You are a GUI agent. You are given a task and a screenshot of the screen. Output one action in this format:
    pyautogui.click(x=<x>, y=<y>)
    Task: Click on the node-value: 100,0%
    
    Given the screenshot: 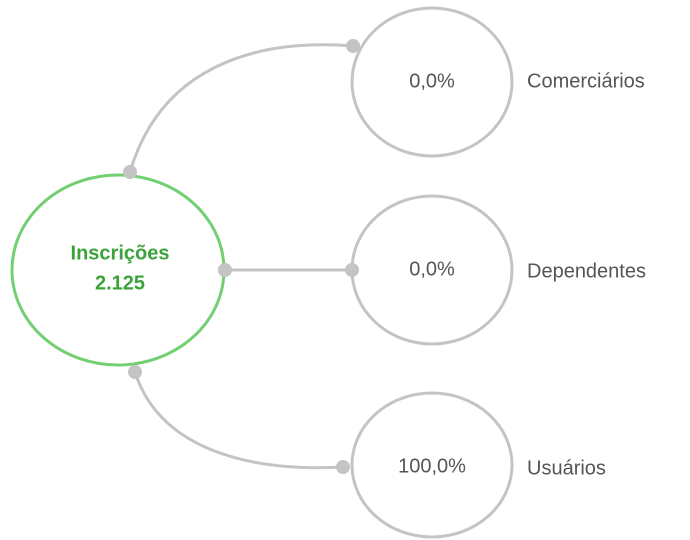 What is the action you would take?
    pyautogui.click(x=432, y=466)
    